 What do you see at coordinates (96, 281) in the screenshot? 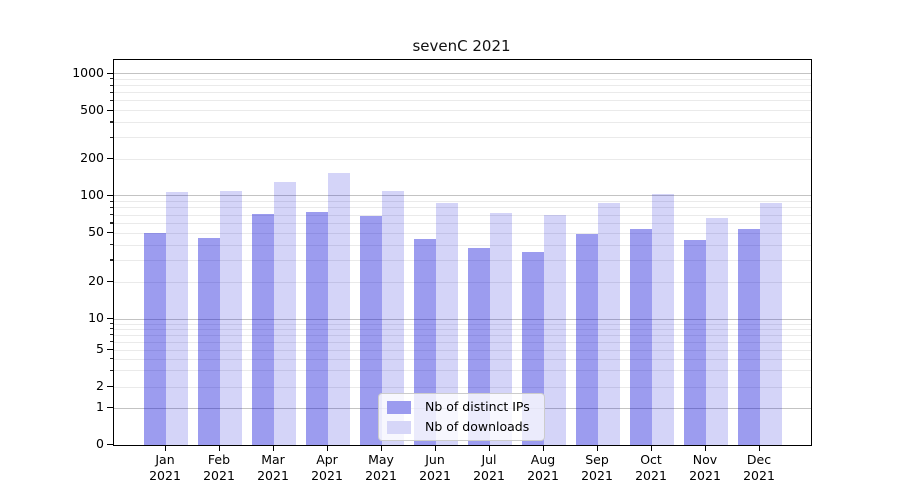
I see `y-tick-label-20: 20` at bounding box center [96, 281].